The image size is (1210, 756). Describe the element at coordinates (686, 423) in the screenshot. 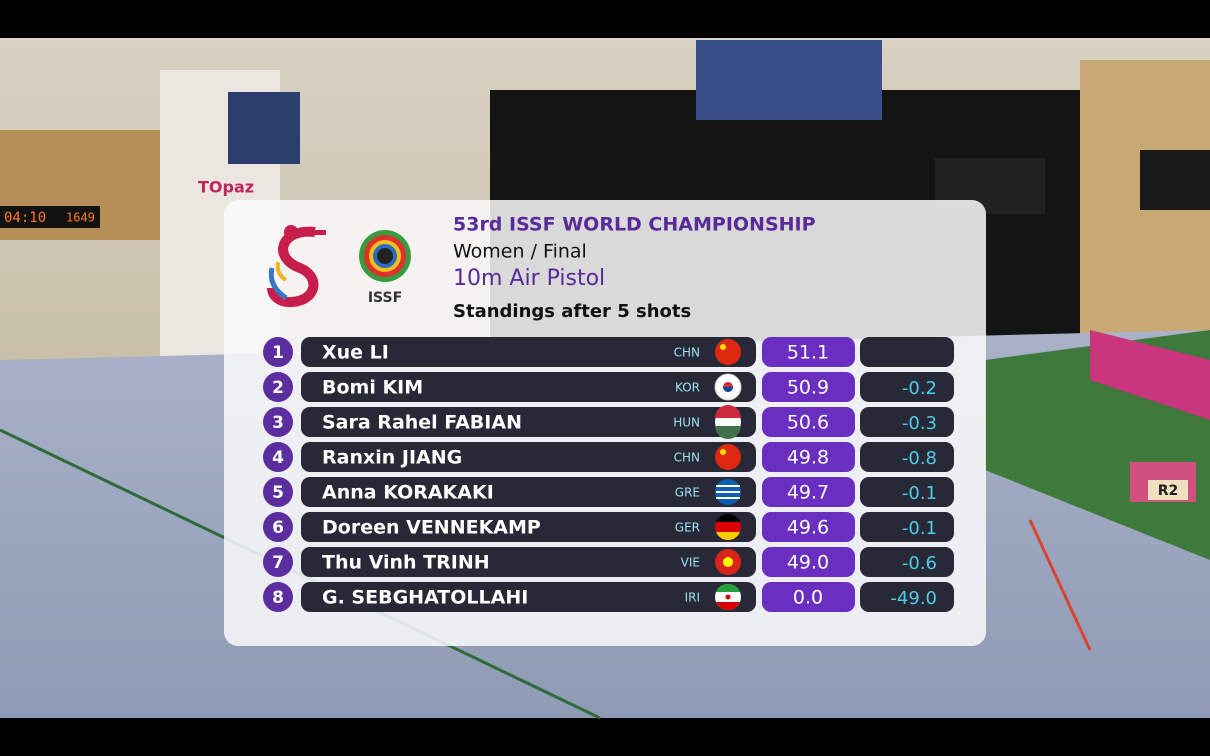

I see `country-code: HUN` at that location.